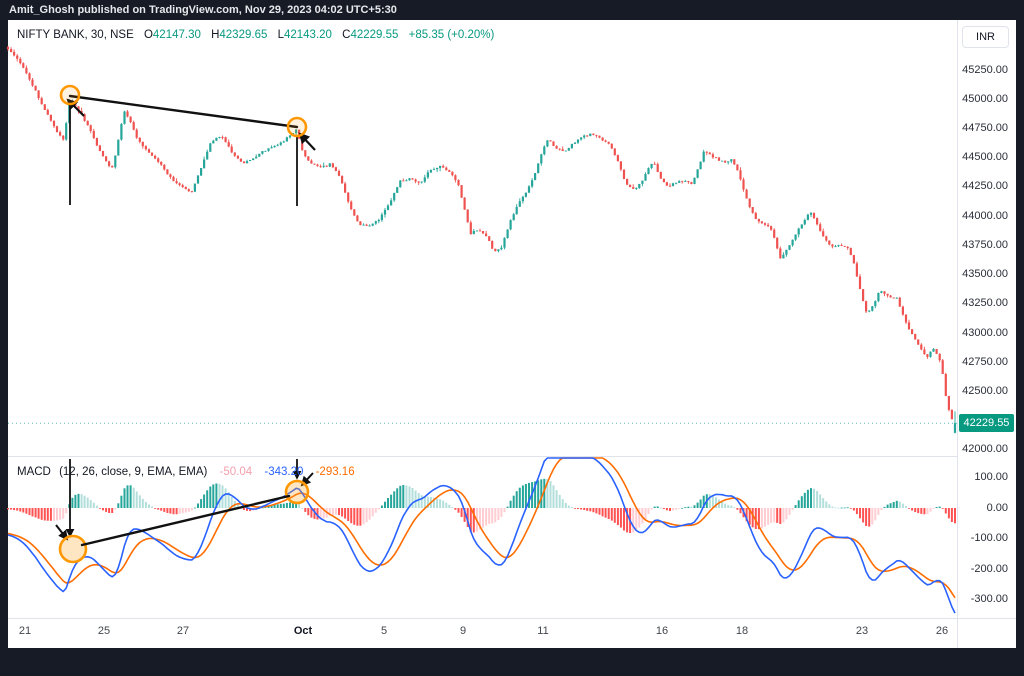 The width and height of the screenshot is (1024, 676). Describe the element at coordinates (985, 332) in the screenshot. I see `price-axis-label: 43000.00` at that location.